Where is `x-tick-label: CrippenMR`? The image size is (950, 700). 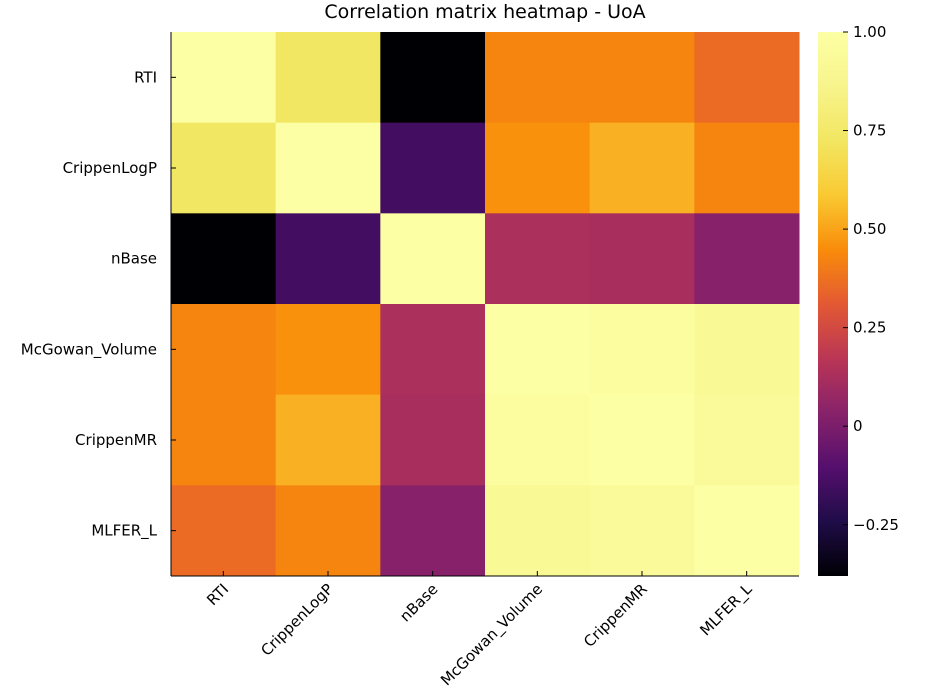 x-tick-label: CrippenMR is located at coordinates (615, 615).